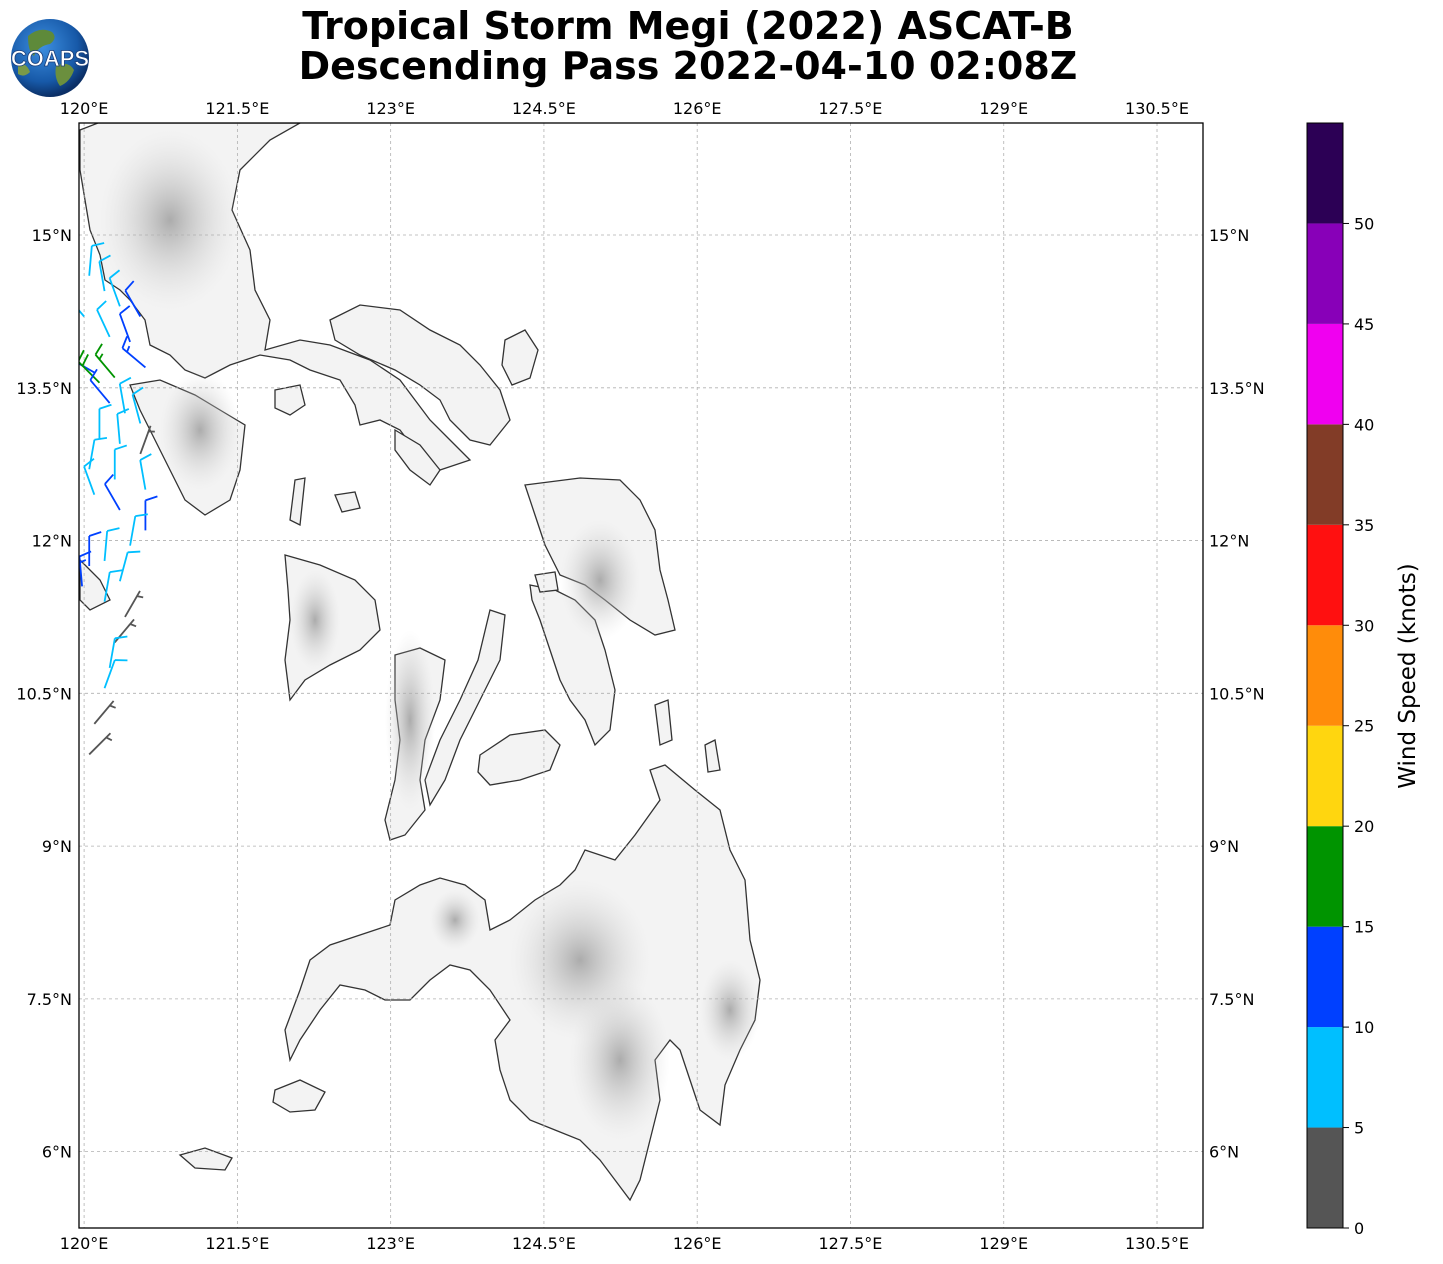 The height and width of the screenshot is (1264, 1443). What do you see at coordinates (390, 108) in the screenshot?
I see `lon-tick-top: 123°E` at bounding box center [390, 108].